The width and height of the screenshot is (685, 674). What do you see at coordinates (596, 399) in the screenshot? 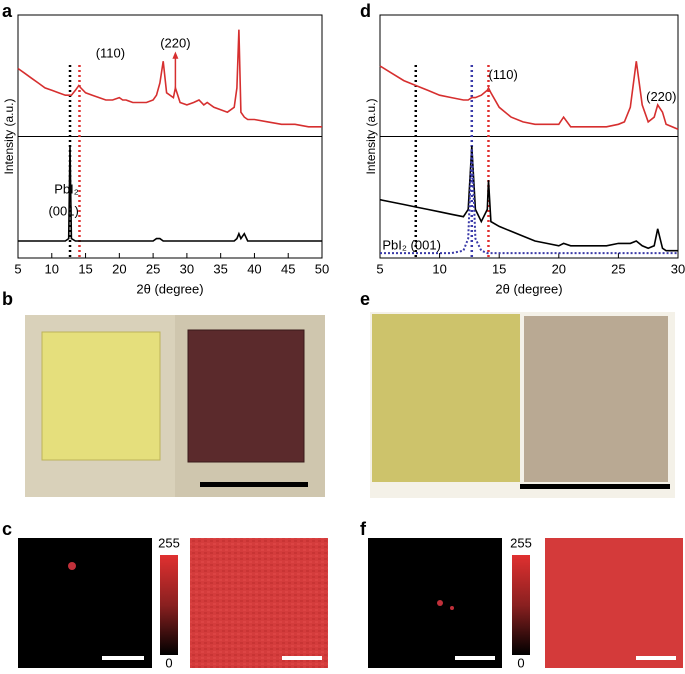
I see `film-beige` at bounding box center [596, 399].